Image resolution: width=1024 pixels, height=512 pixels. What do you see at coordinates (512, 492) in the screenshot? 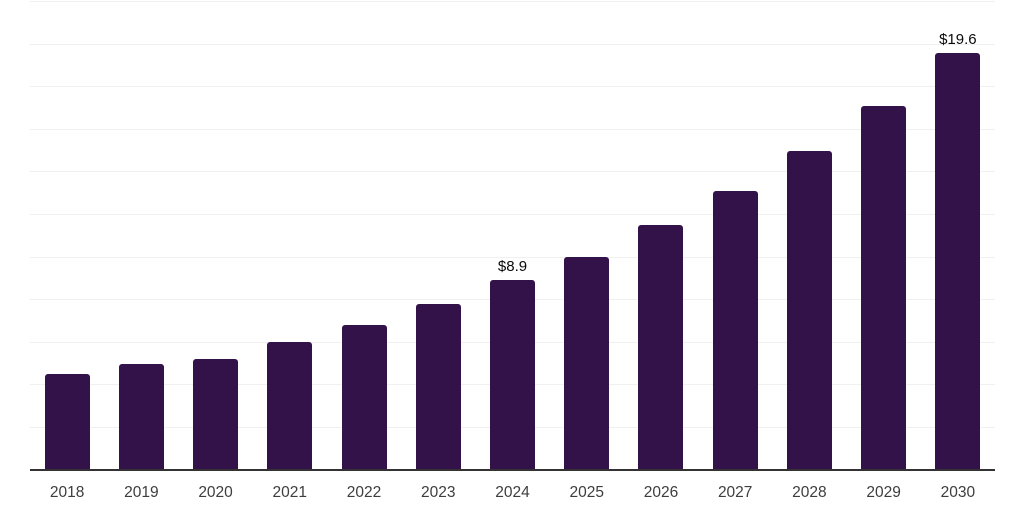
I see `x-axis-tick-2024: 2024` at bounding box center [512, 492].